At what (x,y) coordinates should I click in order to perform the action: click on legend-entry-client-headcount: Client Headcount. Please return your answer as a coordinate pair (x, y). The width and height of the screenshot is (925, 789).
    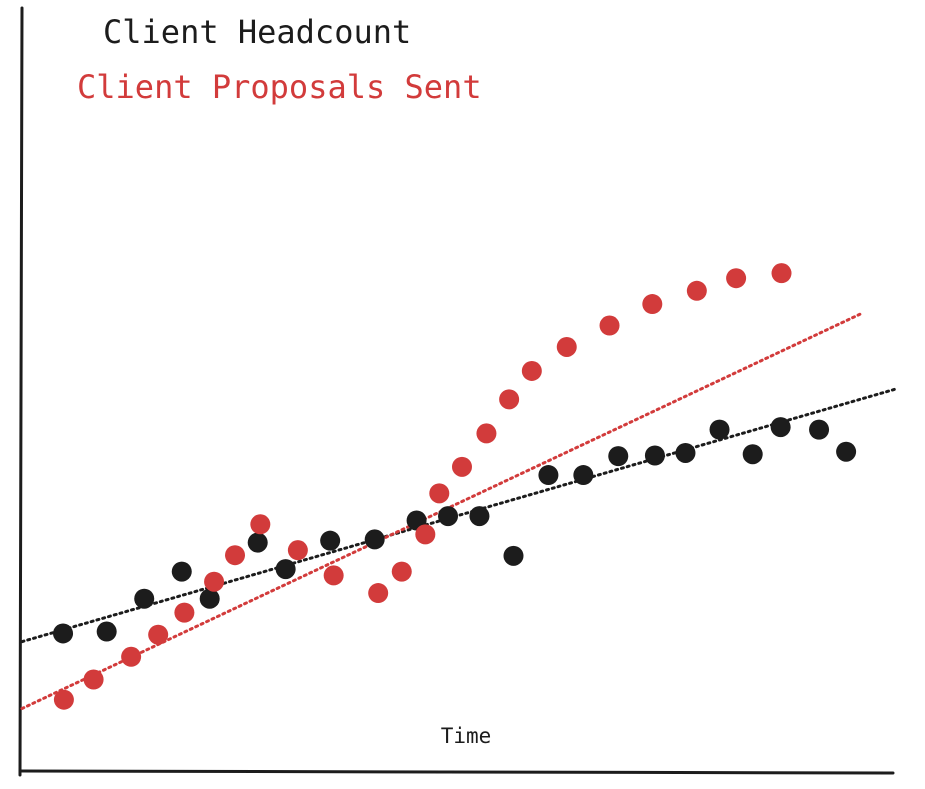
    Looking at the image, I should click on (257, 32).